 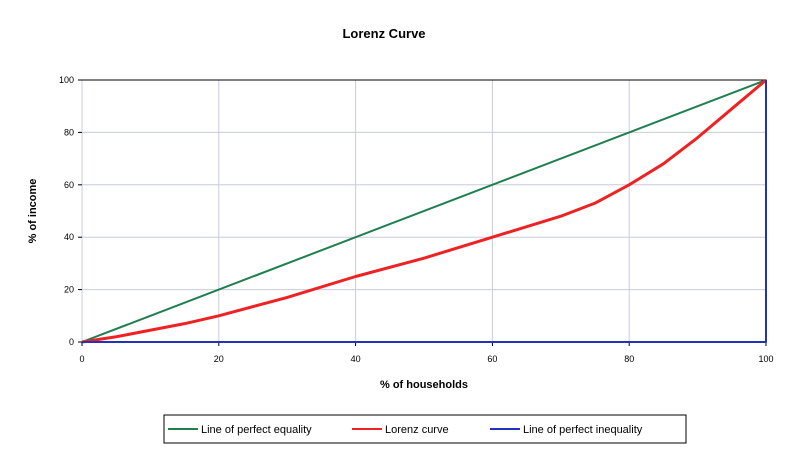 What do you see at coordinates (71, 342) in the screenshot?
I see `y-tick-label: 0` at bounding box center [71, 342].